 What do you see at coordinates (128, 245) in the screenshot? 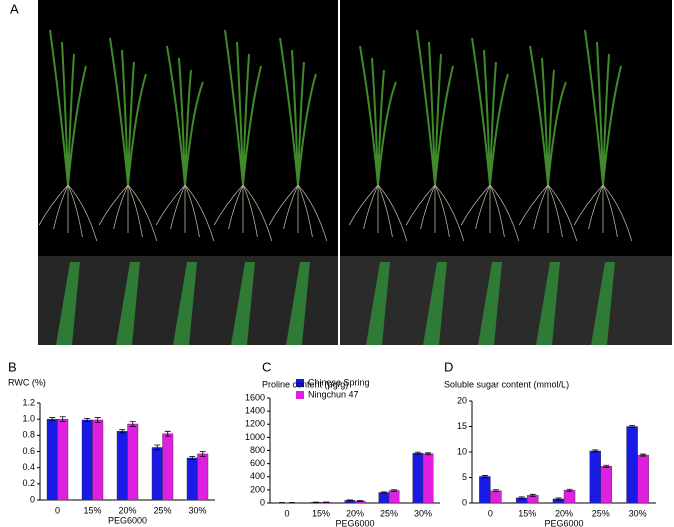
I see `treatment-label: 15%` at bounding box center [128, 245].